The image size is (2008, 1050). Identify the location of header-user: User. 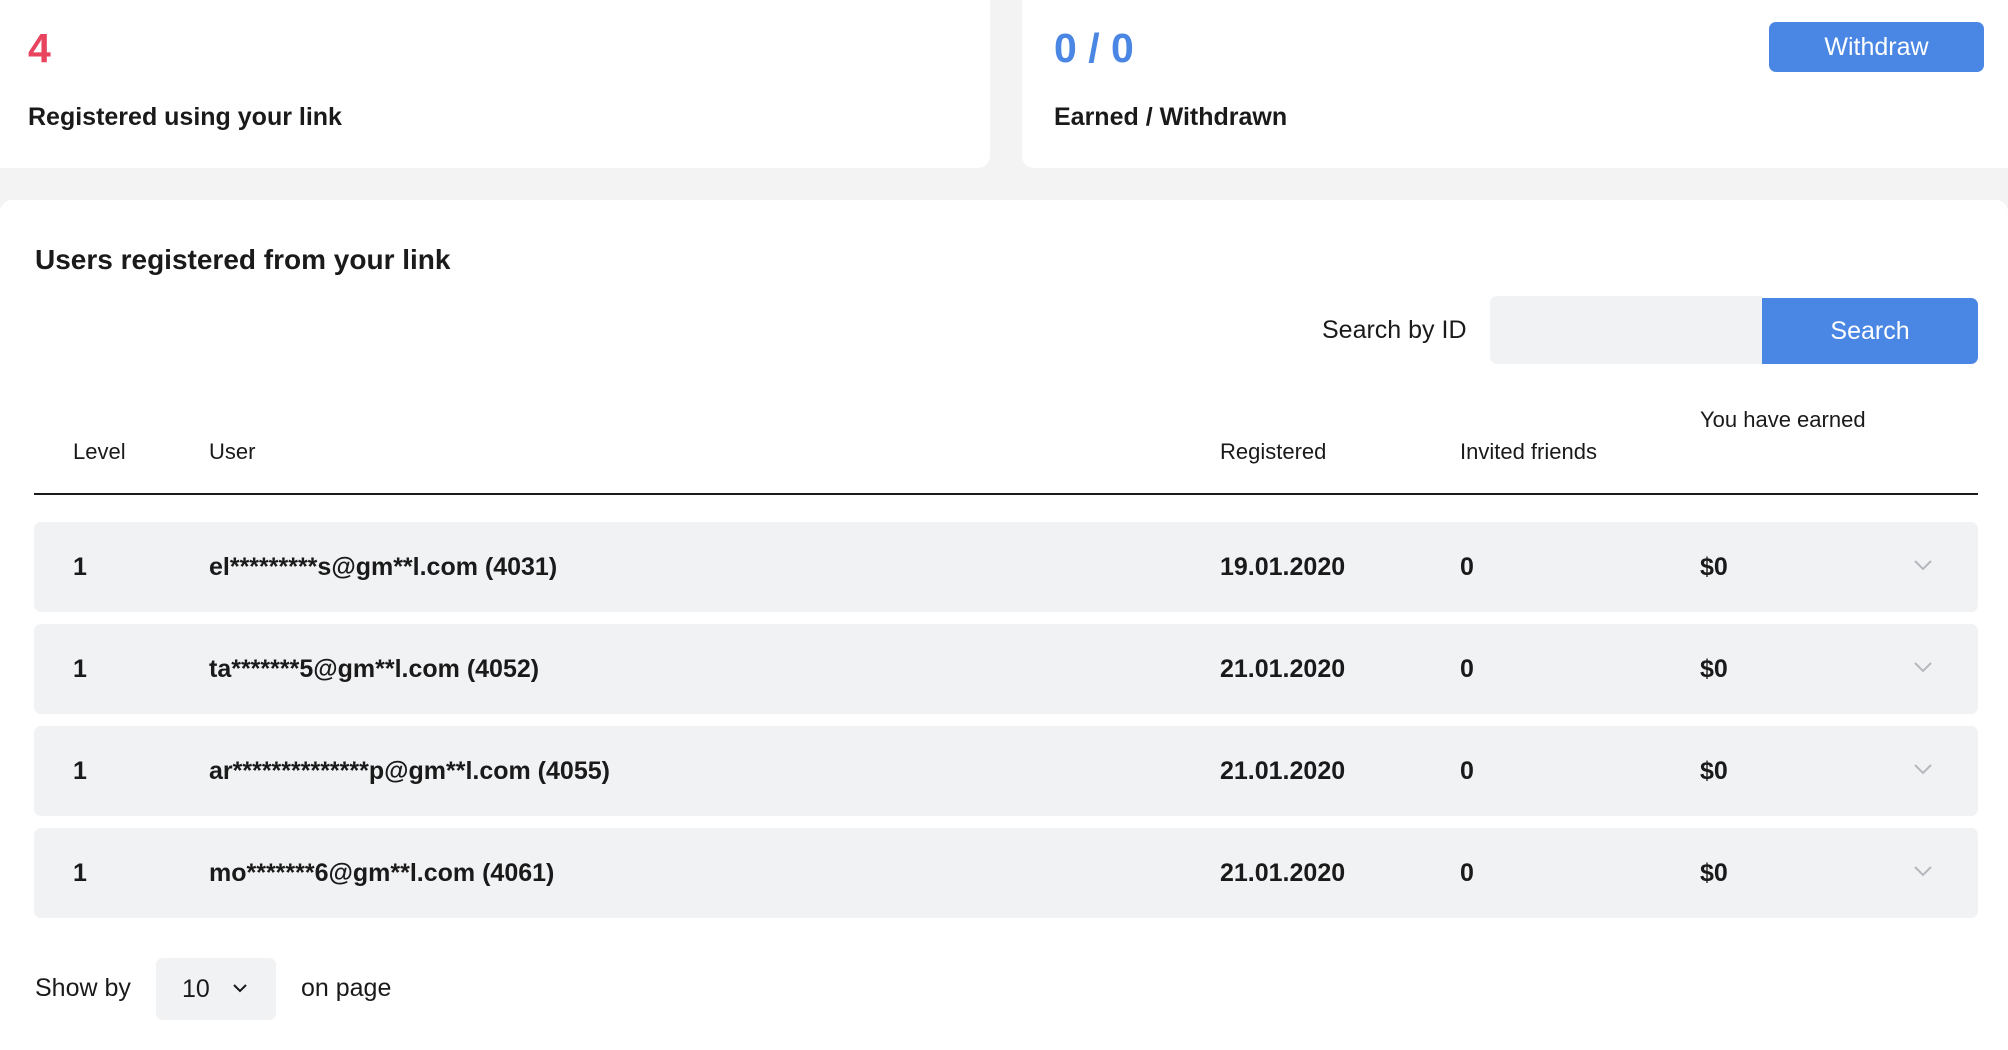
(232, 451).